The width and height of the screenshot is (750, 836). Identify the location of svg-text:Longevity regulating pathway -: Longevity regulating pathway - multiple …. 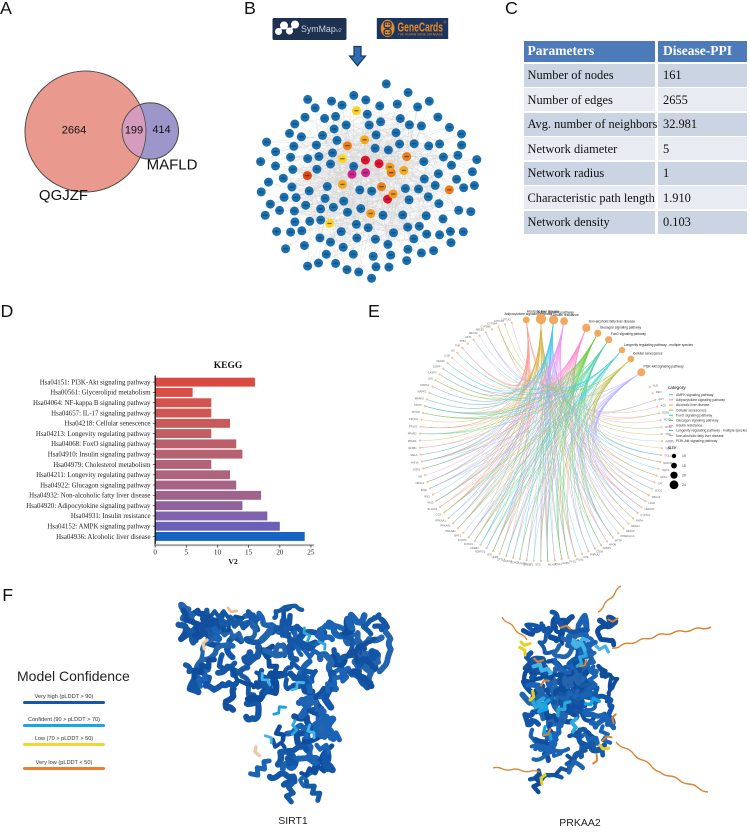
(658, 345).